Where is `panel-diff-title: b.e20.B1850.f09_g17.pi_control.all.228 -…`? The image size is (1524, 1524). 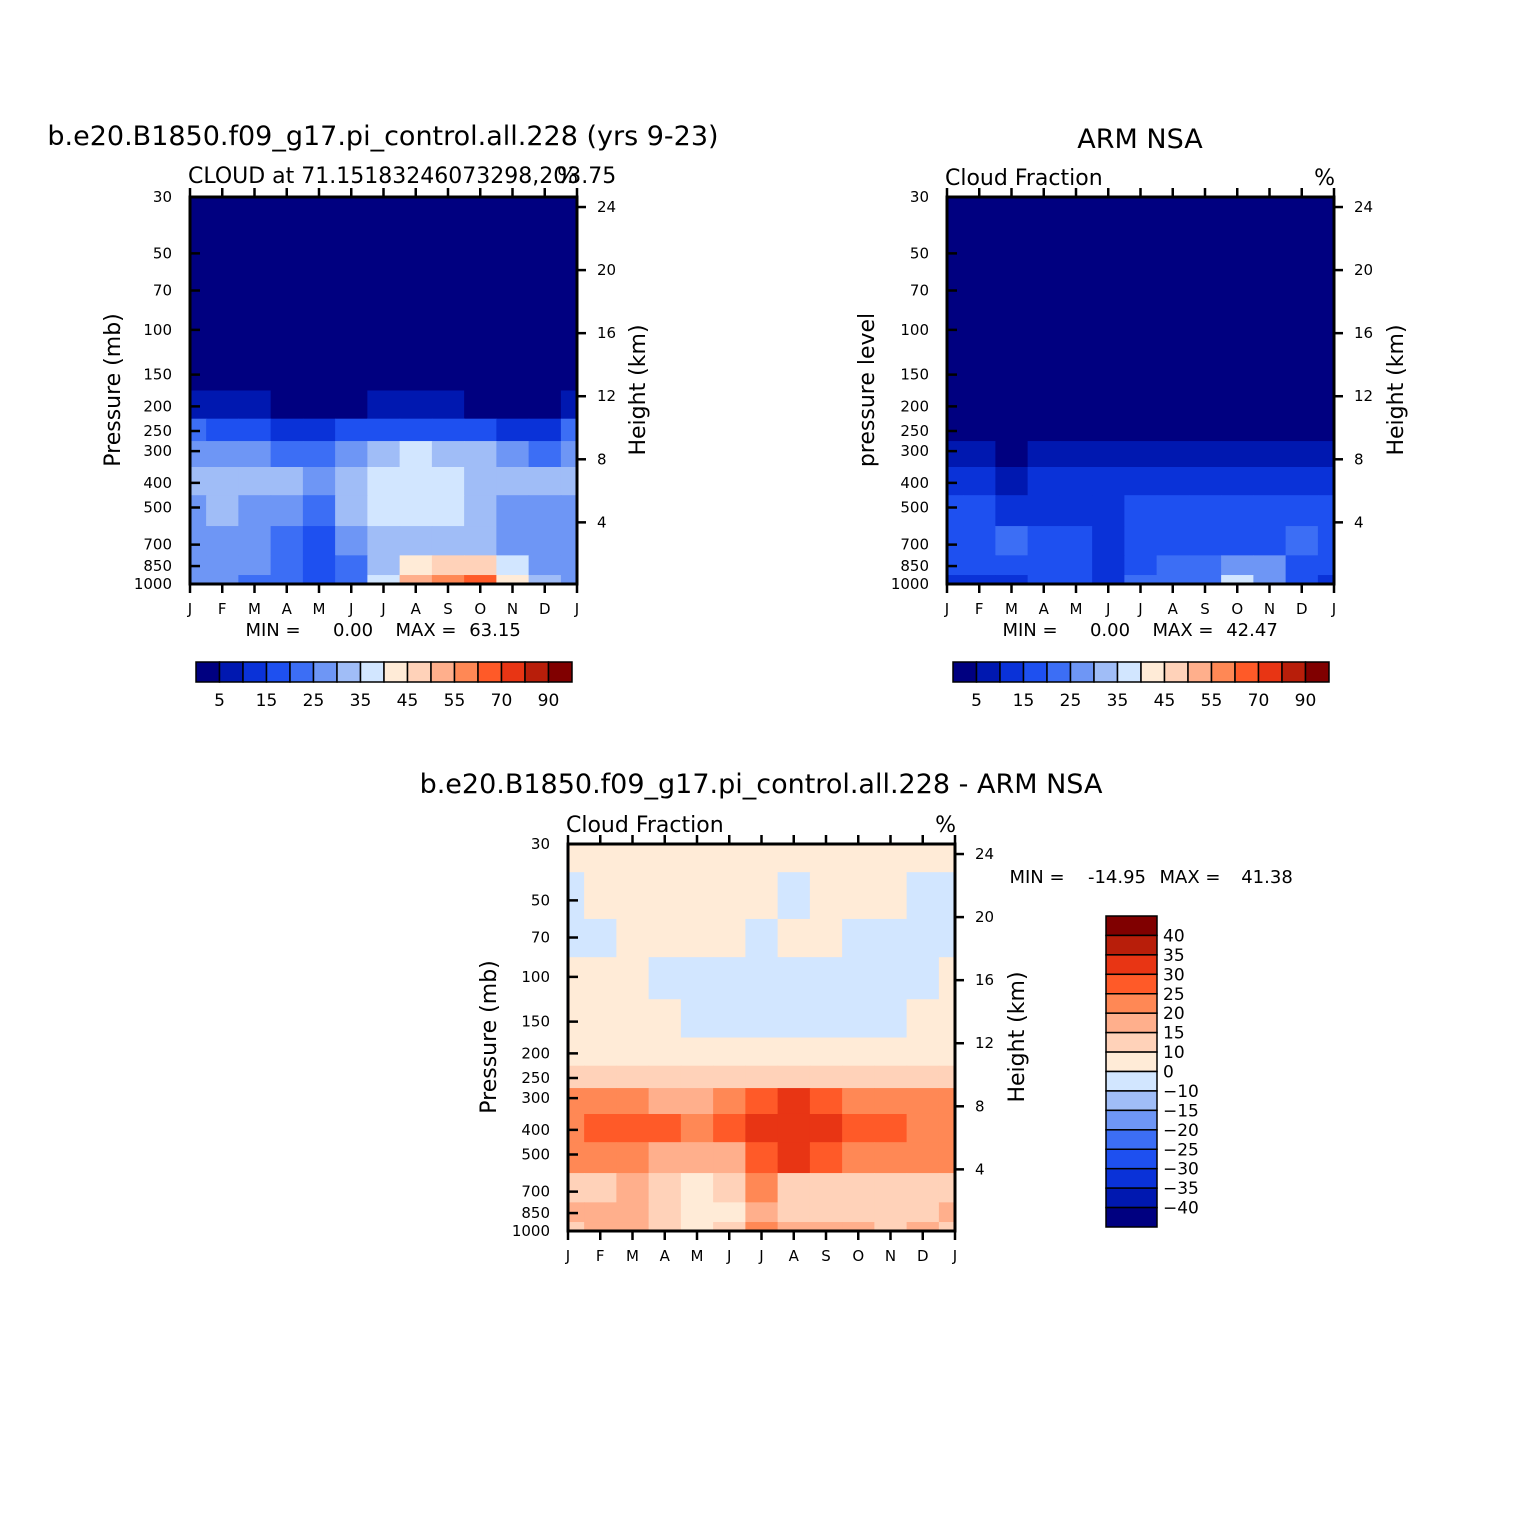 panel-diff-title: b.e20.B1850.f09_g17.pi_control.all.228 -… is located at coordinates (761, 784).